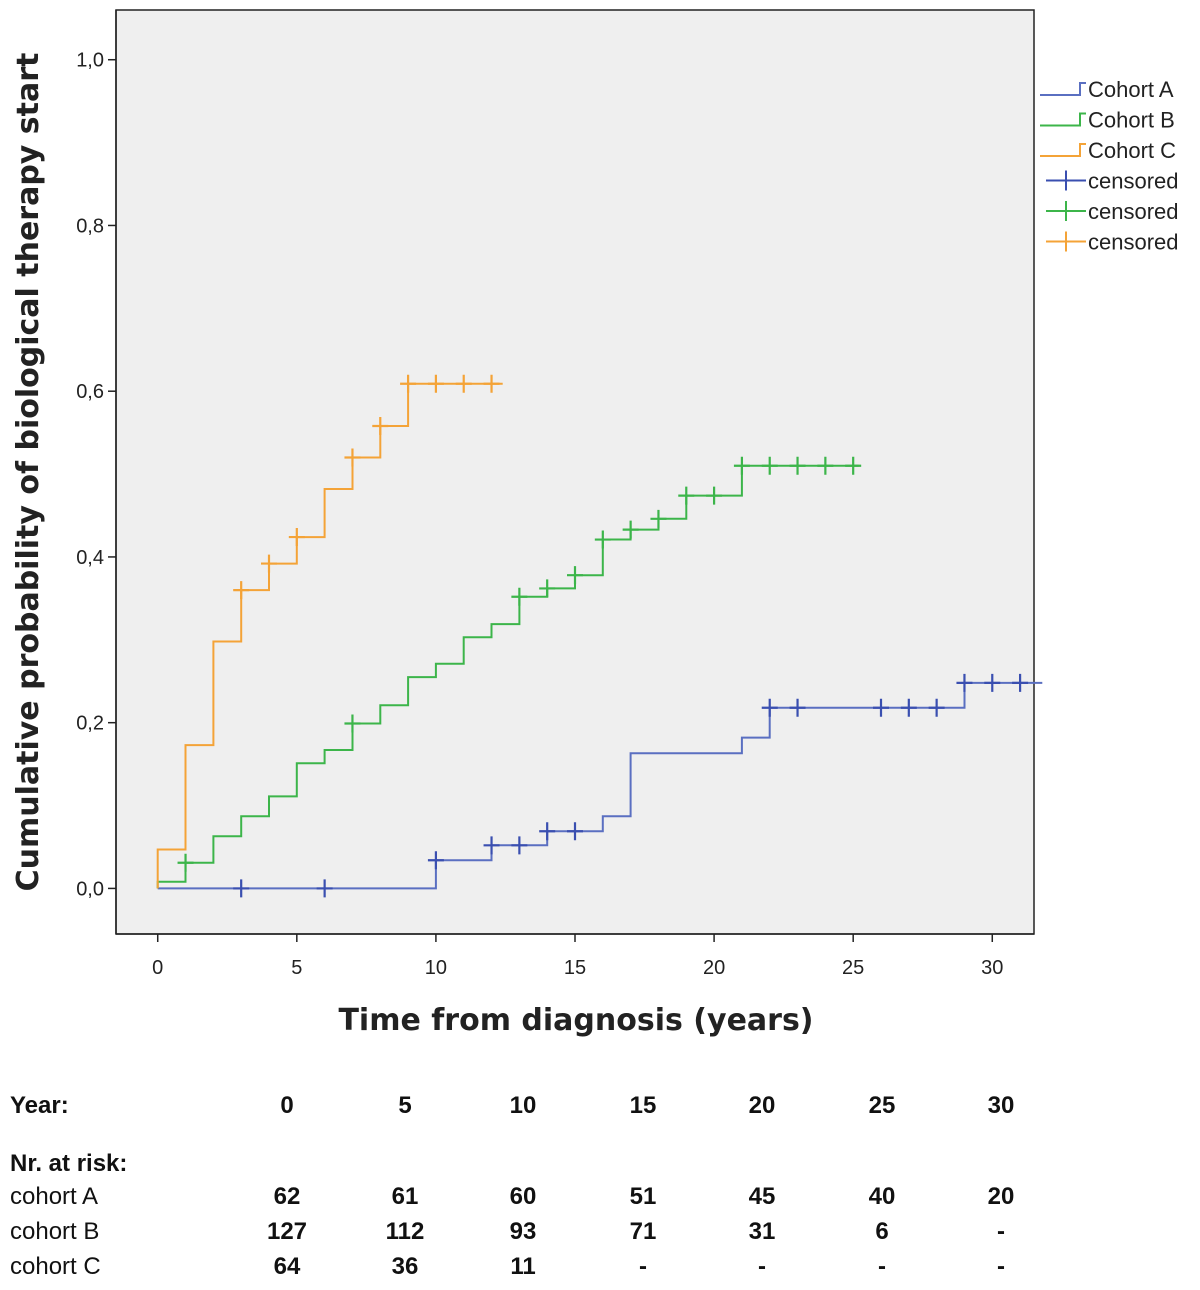 The width and height of the screenshot is (1200, 1290). Describe the element at coordinates (523, 1105) in the screenshot. I see `year-header: 10` at that location.